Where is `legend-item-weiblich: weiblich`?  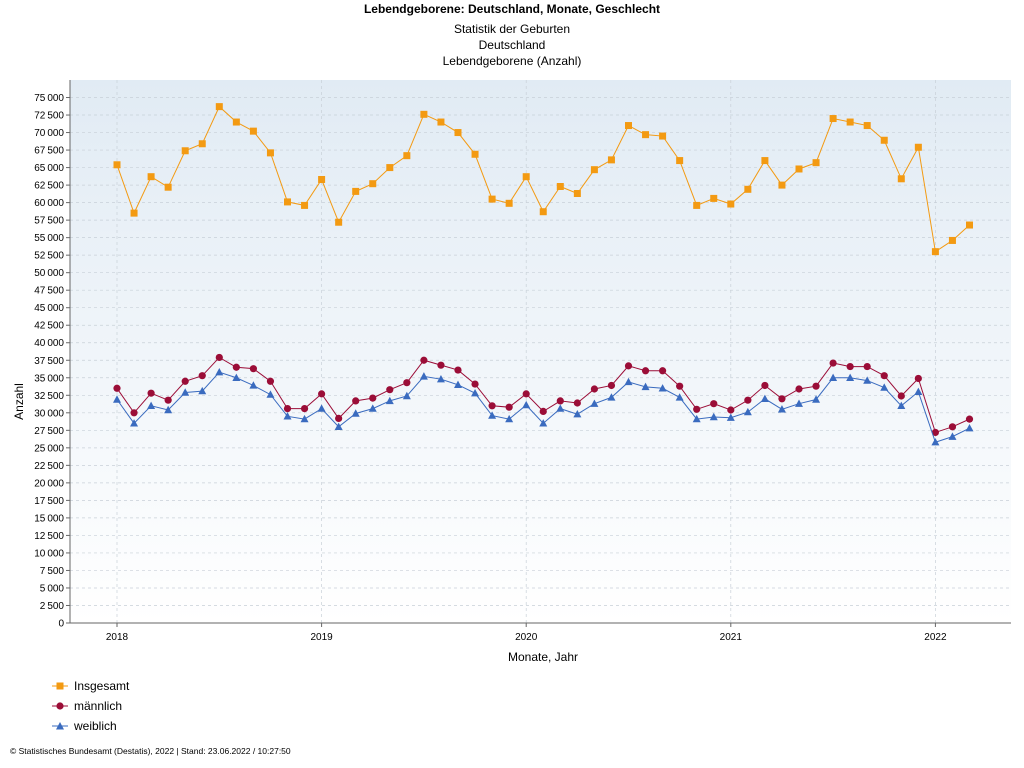
legend-item-weiblich: weiblich is located at coordinates (90, 726).